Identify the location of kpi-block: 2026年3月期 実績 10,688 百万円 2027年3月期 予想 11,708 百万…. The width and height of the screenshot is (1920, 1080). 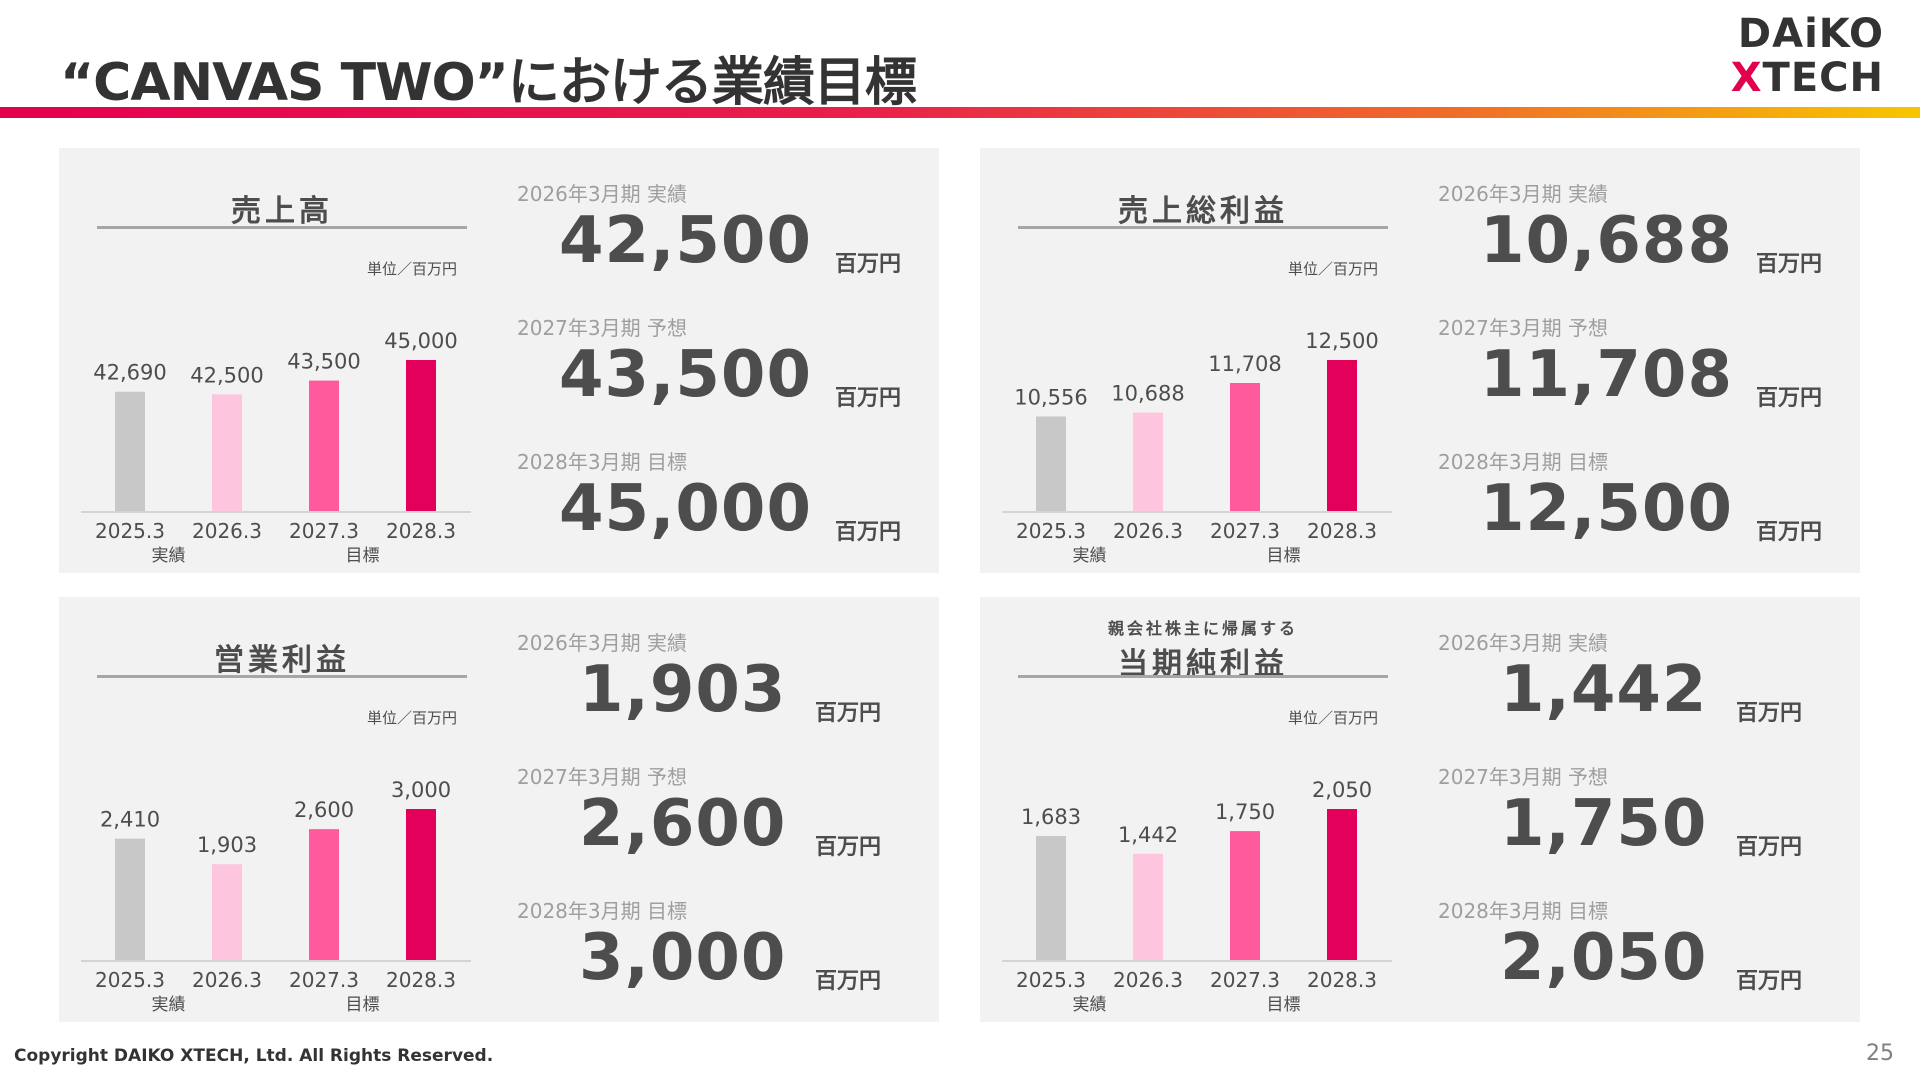
(1638, 365).